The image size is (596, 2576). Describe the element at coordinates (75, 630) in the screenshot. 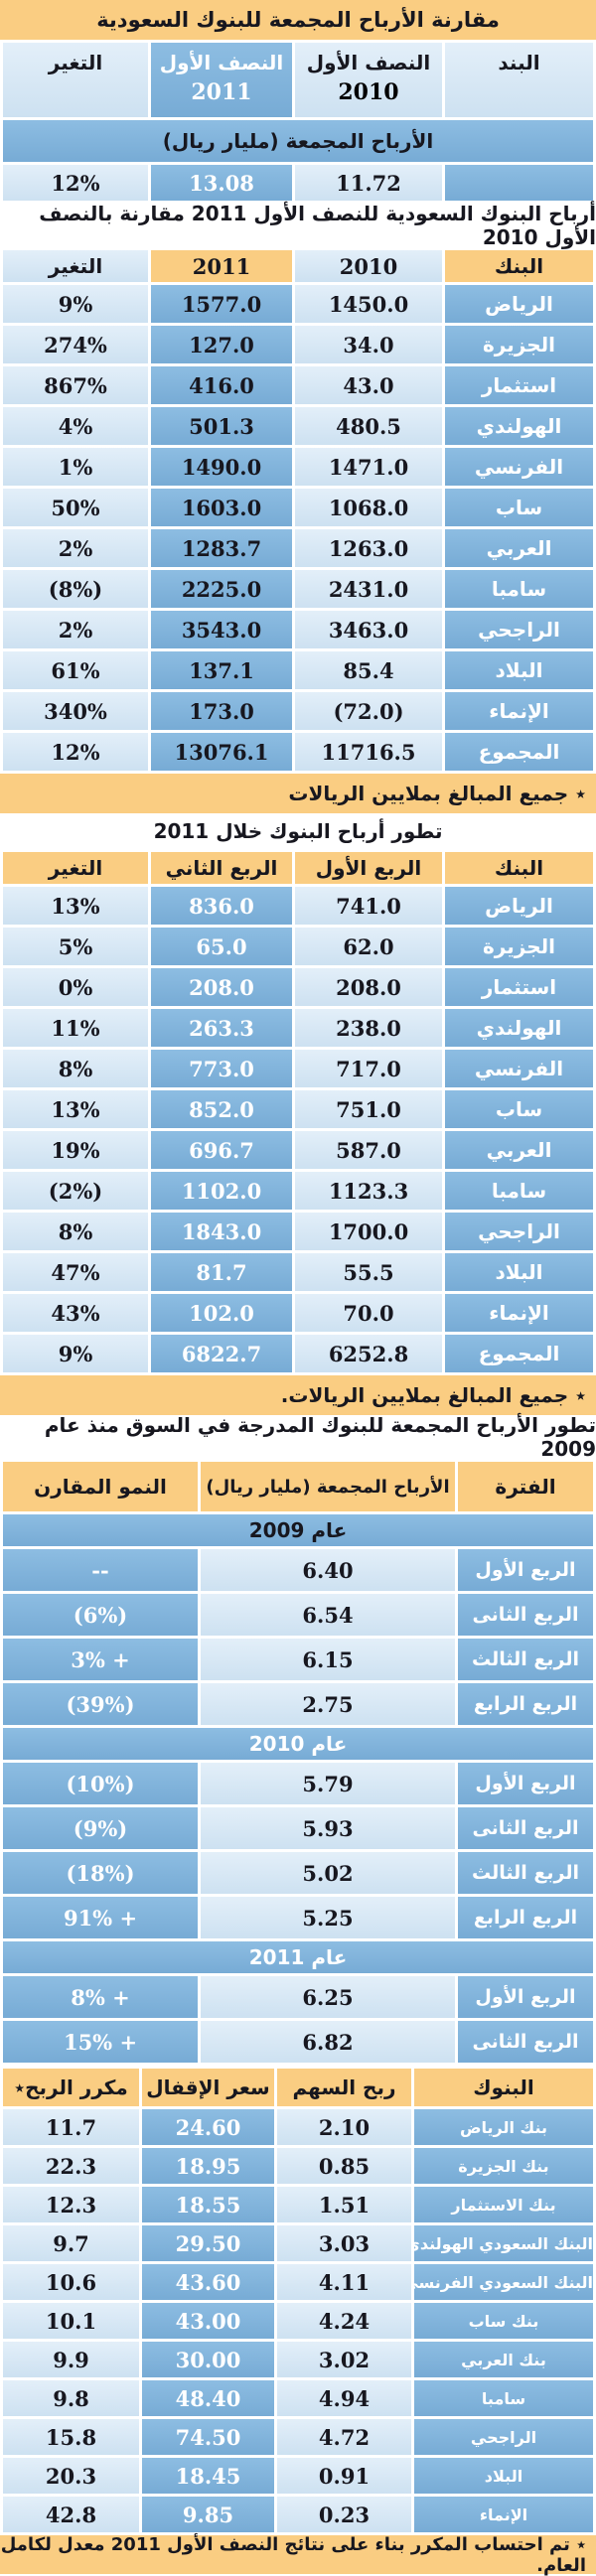

I see `change-cell: 2%` at that location.